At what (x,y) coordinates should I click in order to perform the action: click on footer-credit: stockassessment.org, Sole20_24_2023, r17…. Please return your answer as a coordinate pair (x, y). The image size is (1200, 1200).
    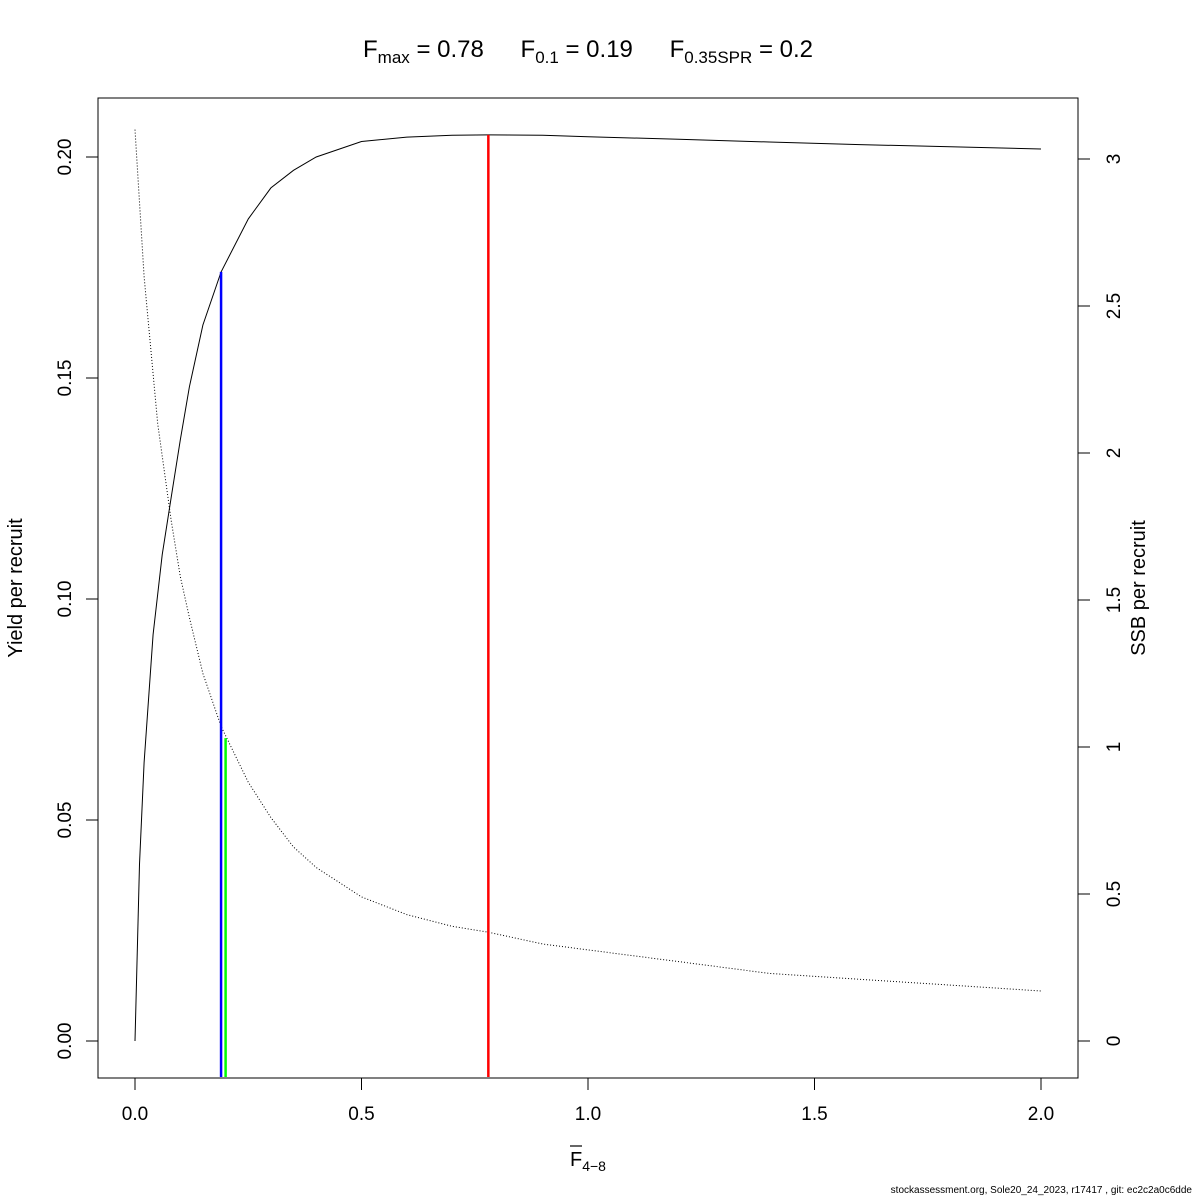
    Looking at the image, I should click on (1041, 1190).